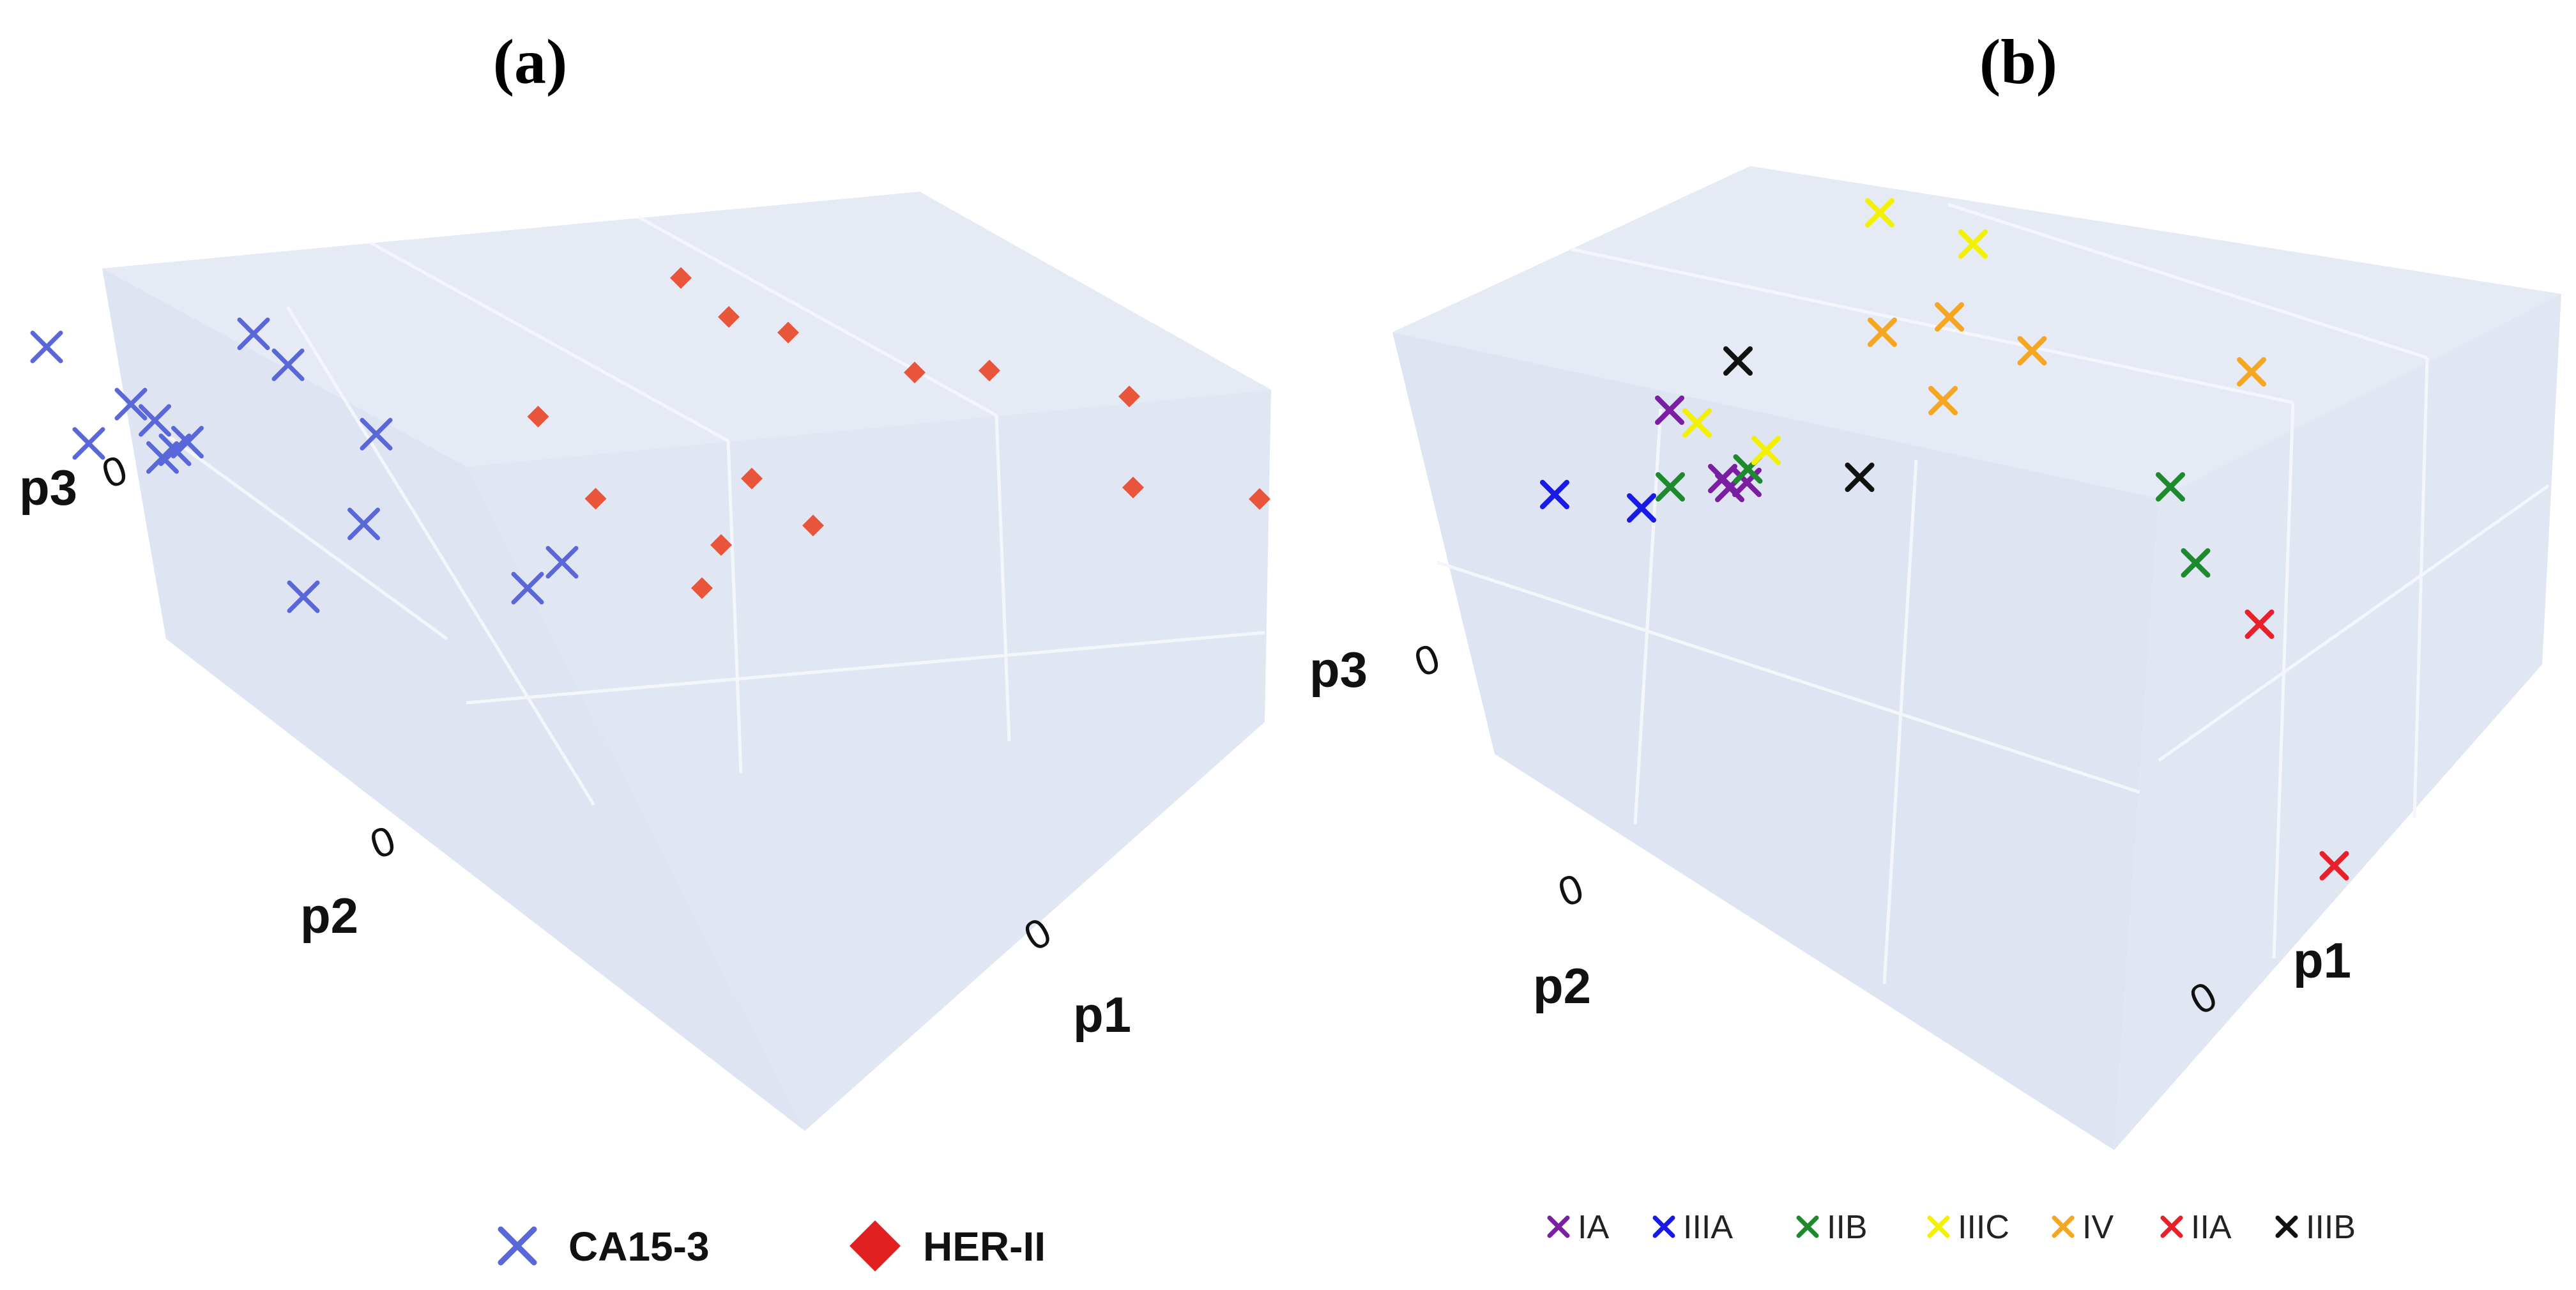 The width and height of the screenshot is (2576, 1290). I want to click on panel-a-title: (a), so click(530, 61).